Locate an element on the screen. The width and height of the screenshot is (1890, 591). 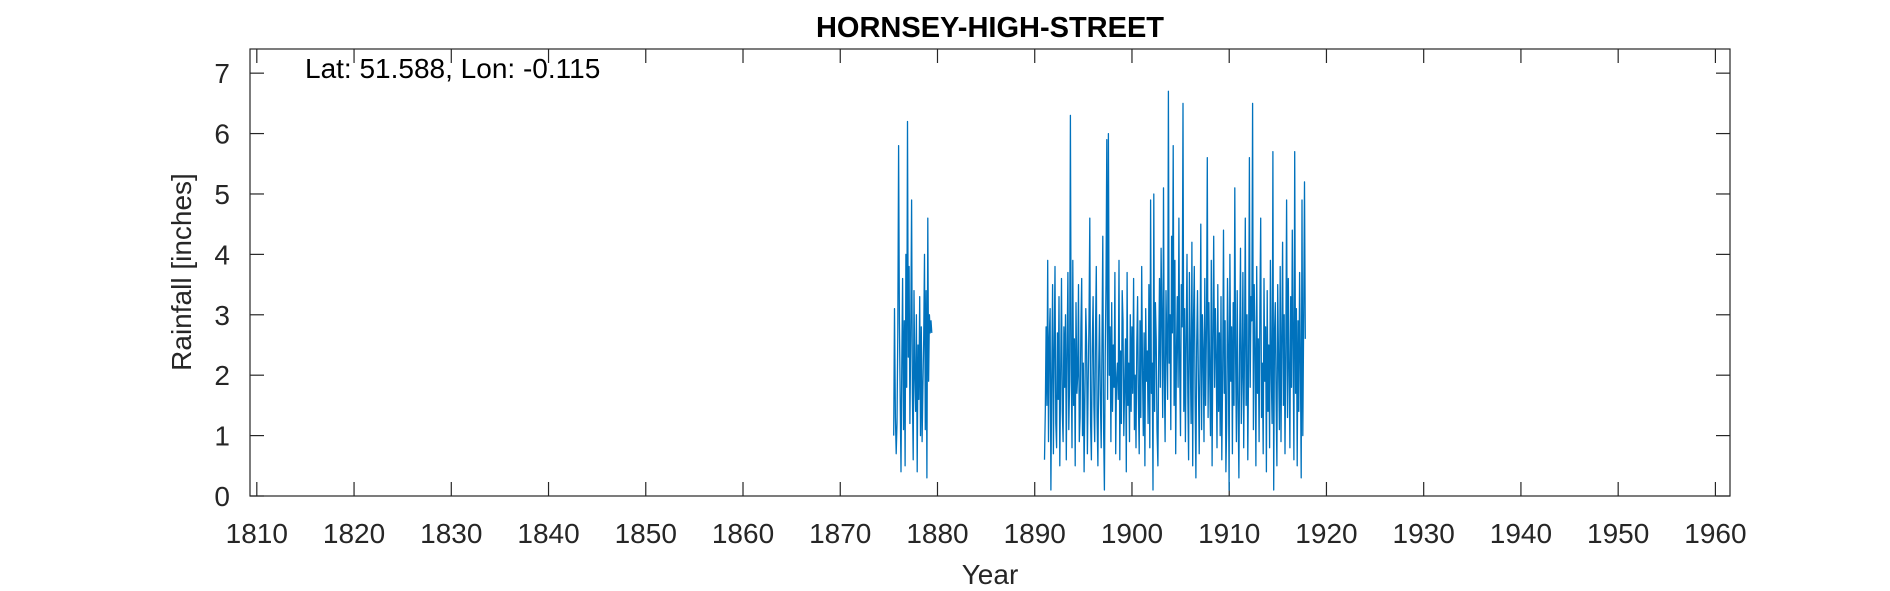
x-tick-label: 1850 is located at coordinates (646, 533).